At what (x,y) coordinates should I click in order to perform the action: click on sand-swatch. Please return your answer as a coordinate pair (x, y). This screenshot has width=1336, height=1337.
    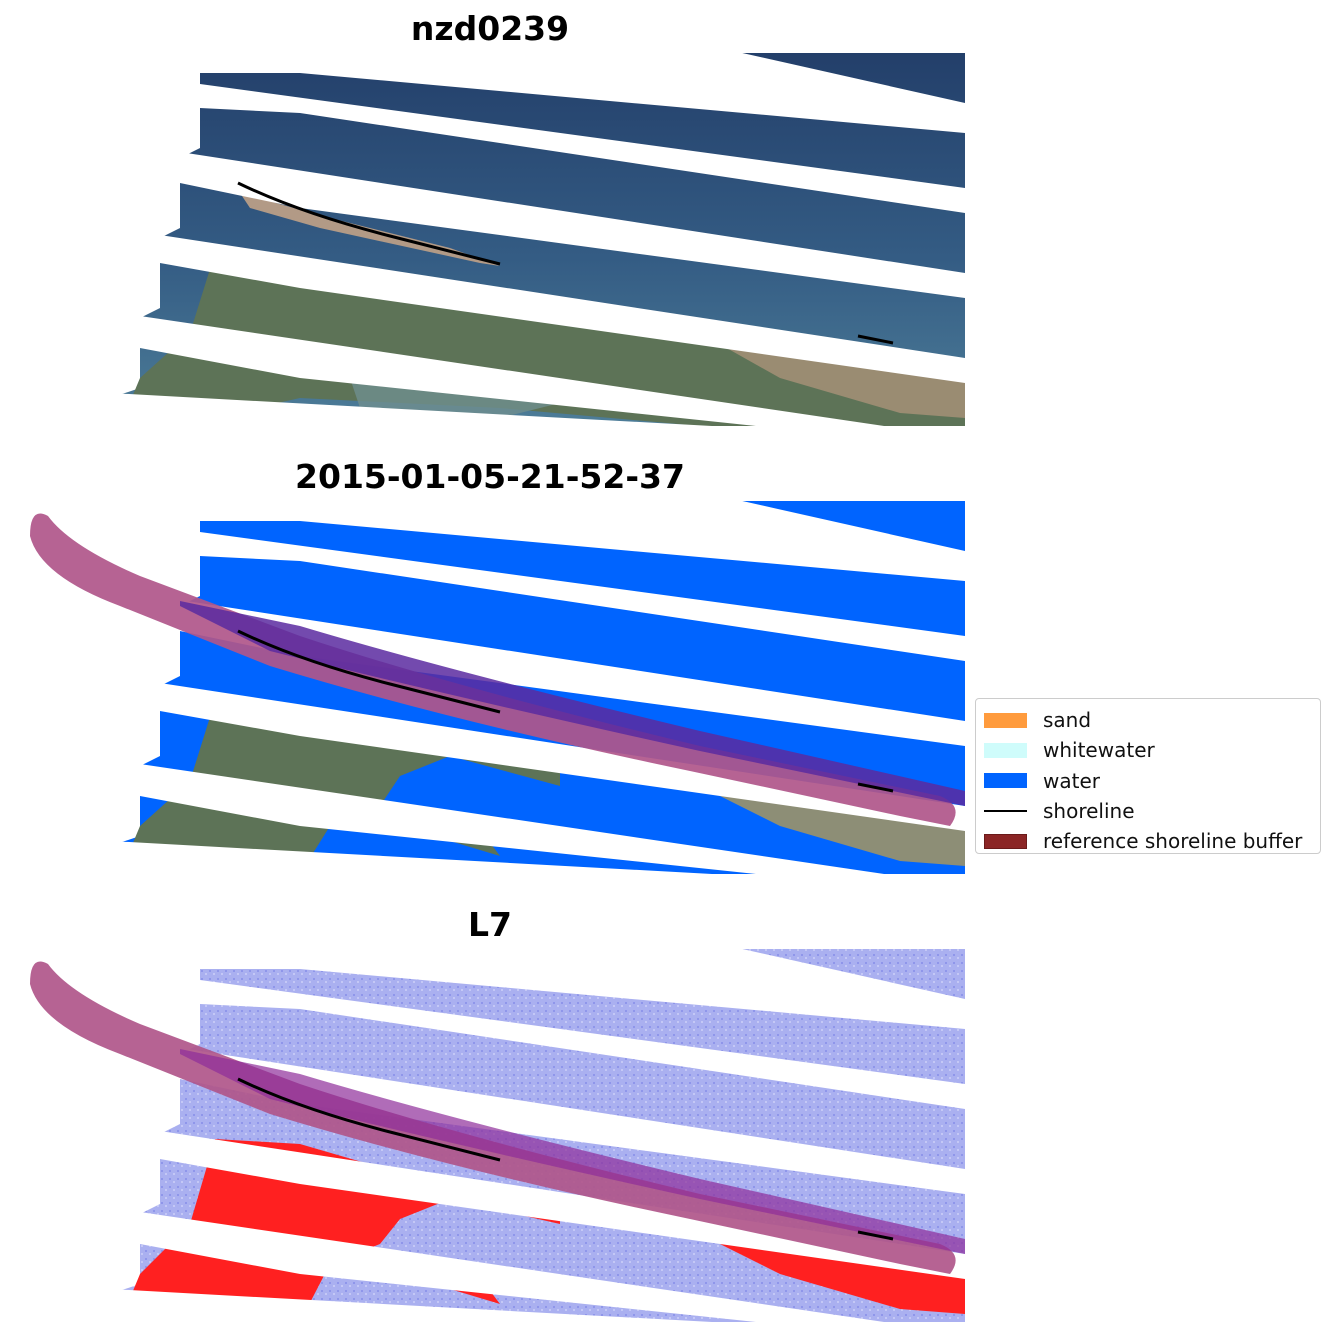
    Looking at the image, I should click on (1005, 720).